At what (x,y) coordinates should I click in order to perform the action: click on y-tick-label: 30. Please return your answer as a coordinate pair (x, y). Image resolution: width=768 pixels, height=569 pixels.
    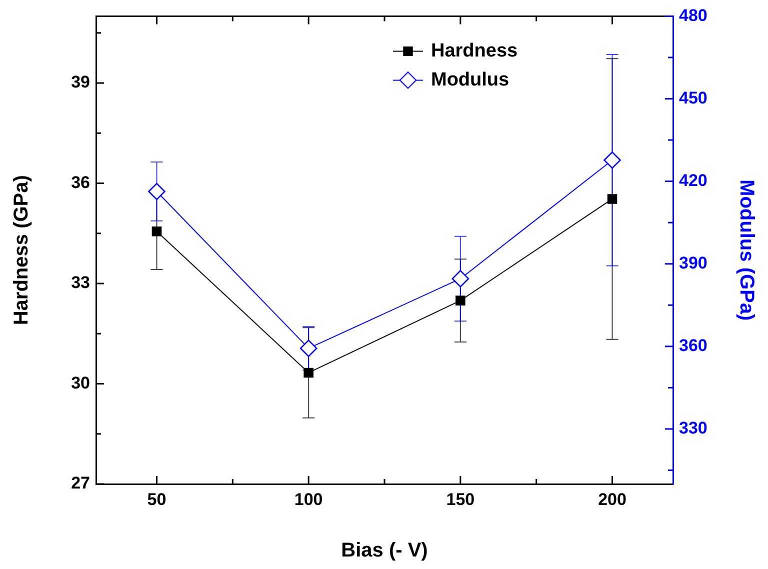
    Looking at the image, I should click on (80, 382).